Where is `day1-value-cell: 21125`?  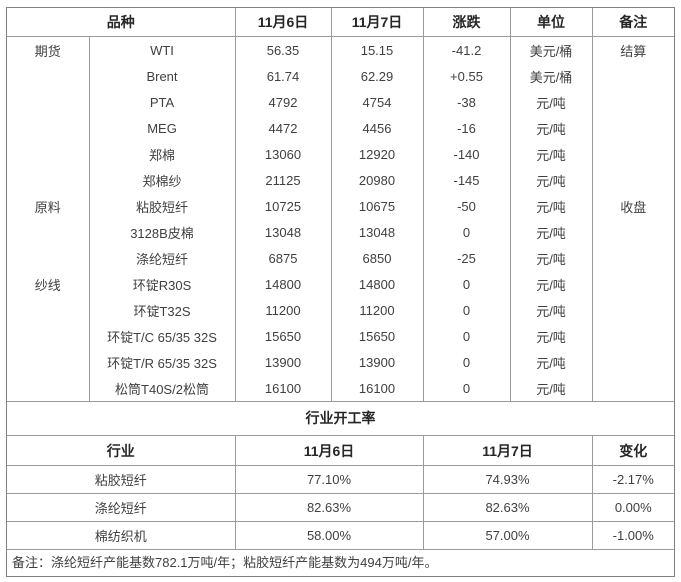 day1-value-cell: 21125 is located at coordinates (283, 180).